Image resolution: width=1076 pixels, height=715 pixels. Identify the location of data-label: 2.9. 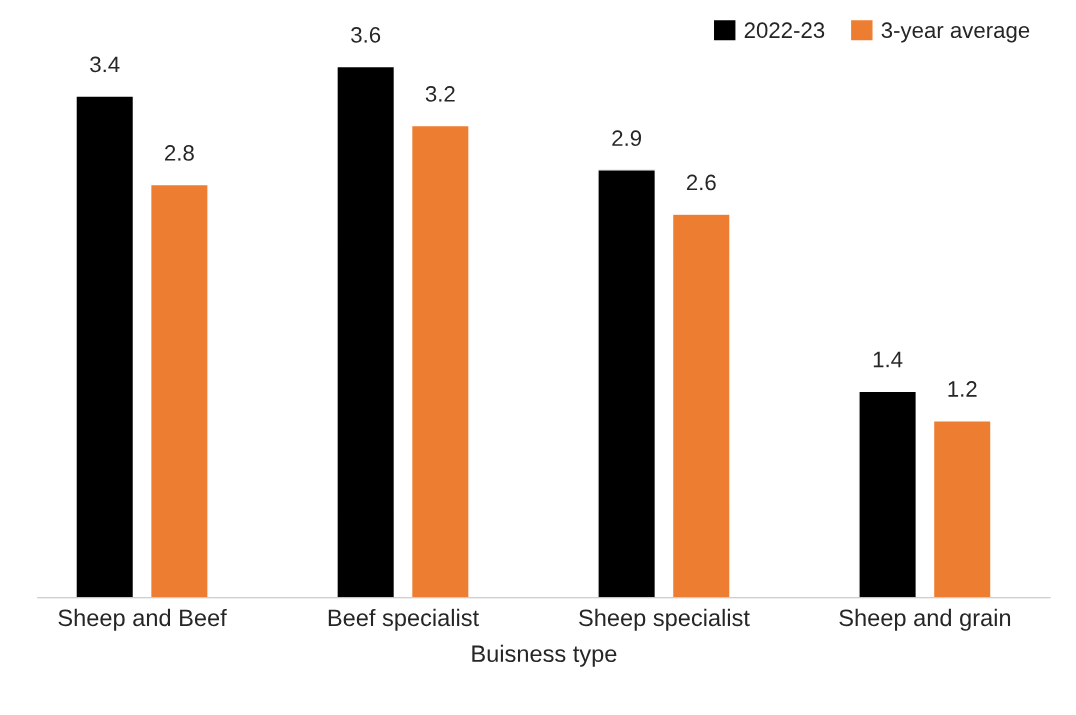
(627, 138).